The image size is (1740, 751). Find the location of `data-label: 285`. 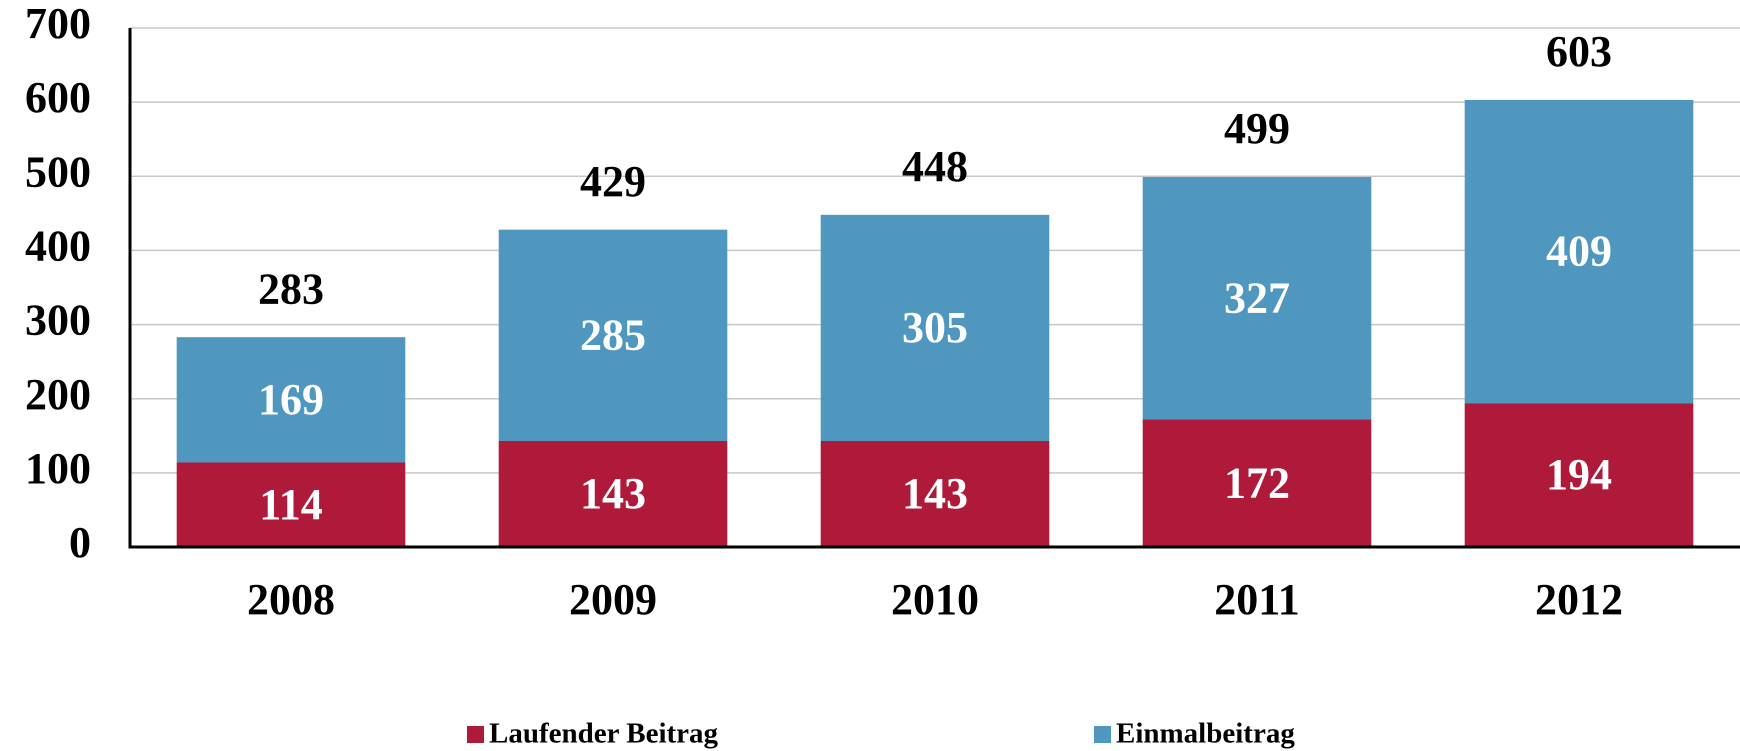

data-label: 285 is located at coordinates (613, 334).